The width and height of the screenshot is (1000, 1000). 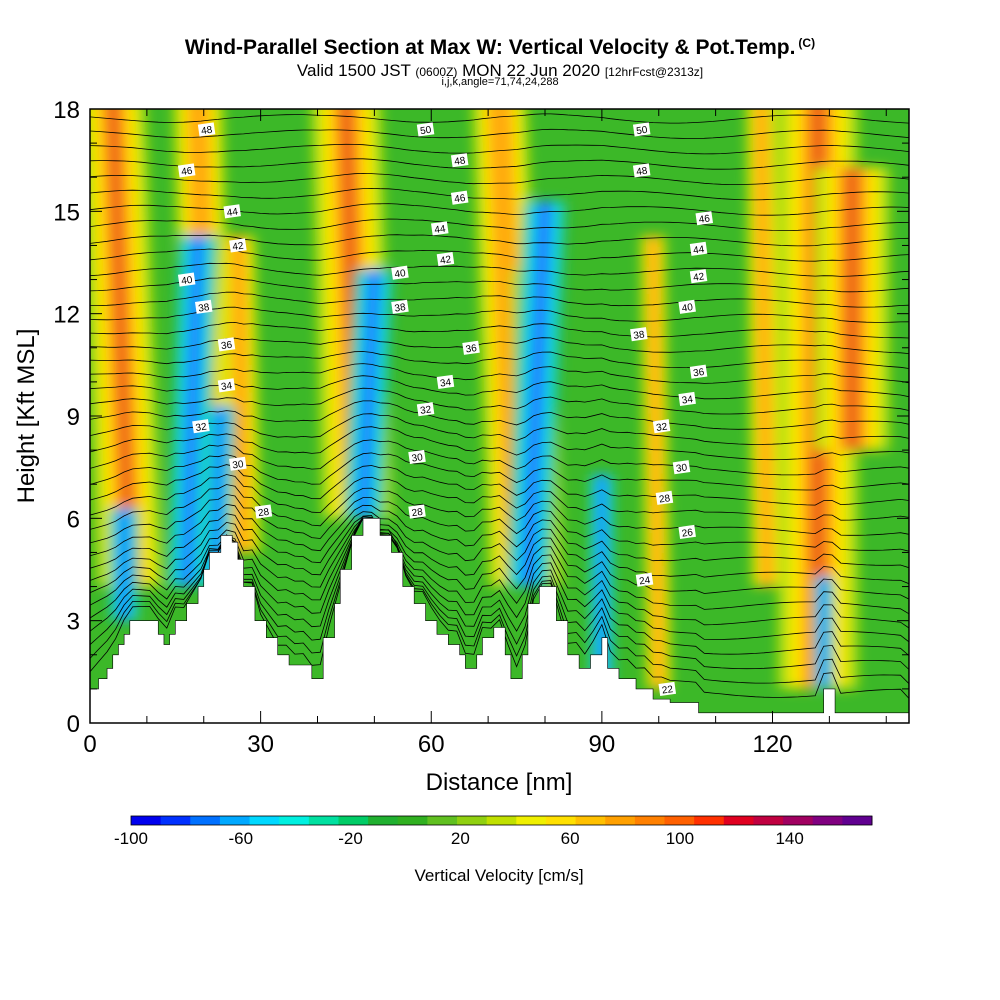 I want to click on isentrope-label-text: 34, so click(x=687, y=400).